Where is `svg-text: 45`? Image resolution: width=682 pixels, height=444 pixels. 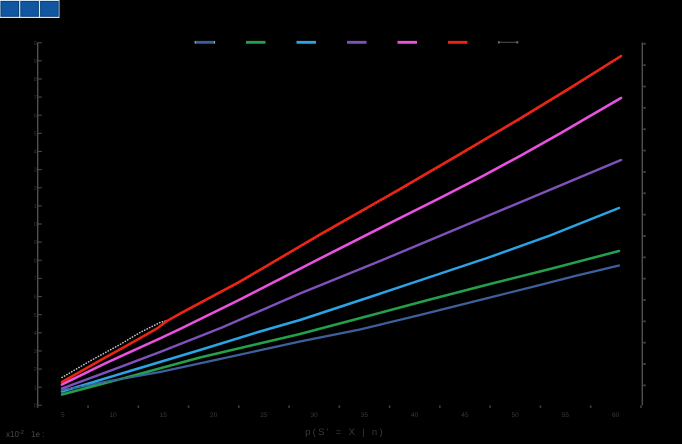 svg-text: 45 is located at coordinates (465, 415).